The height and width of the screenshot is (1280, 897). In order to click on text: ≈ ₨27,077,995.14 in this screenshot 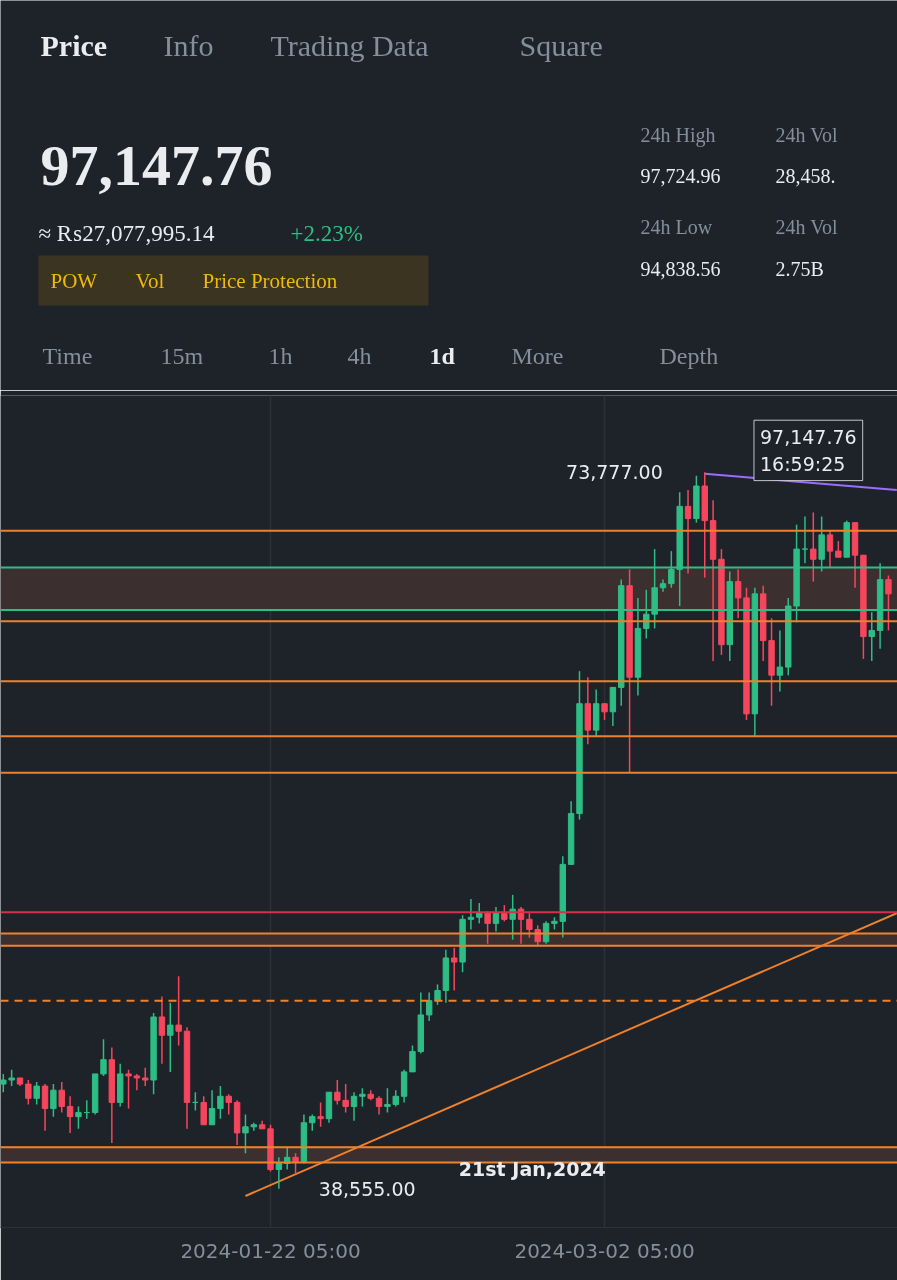, I will do `click(126, 233)`.